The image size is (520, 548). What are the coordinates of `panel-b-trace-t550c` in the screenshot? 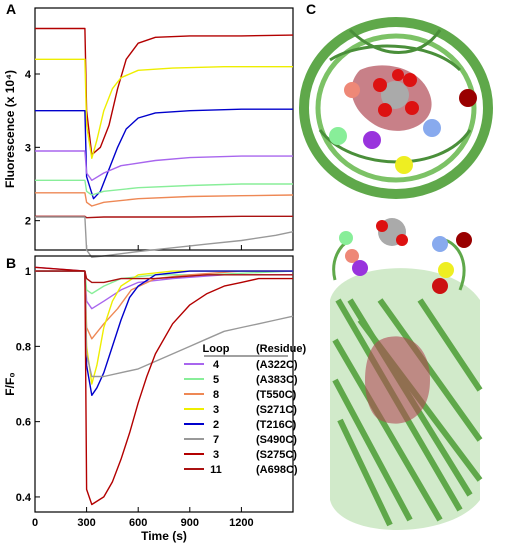 It's located at (164, 305).